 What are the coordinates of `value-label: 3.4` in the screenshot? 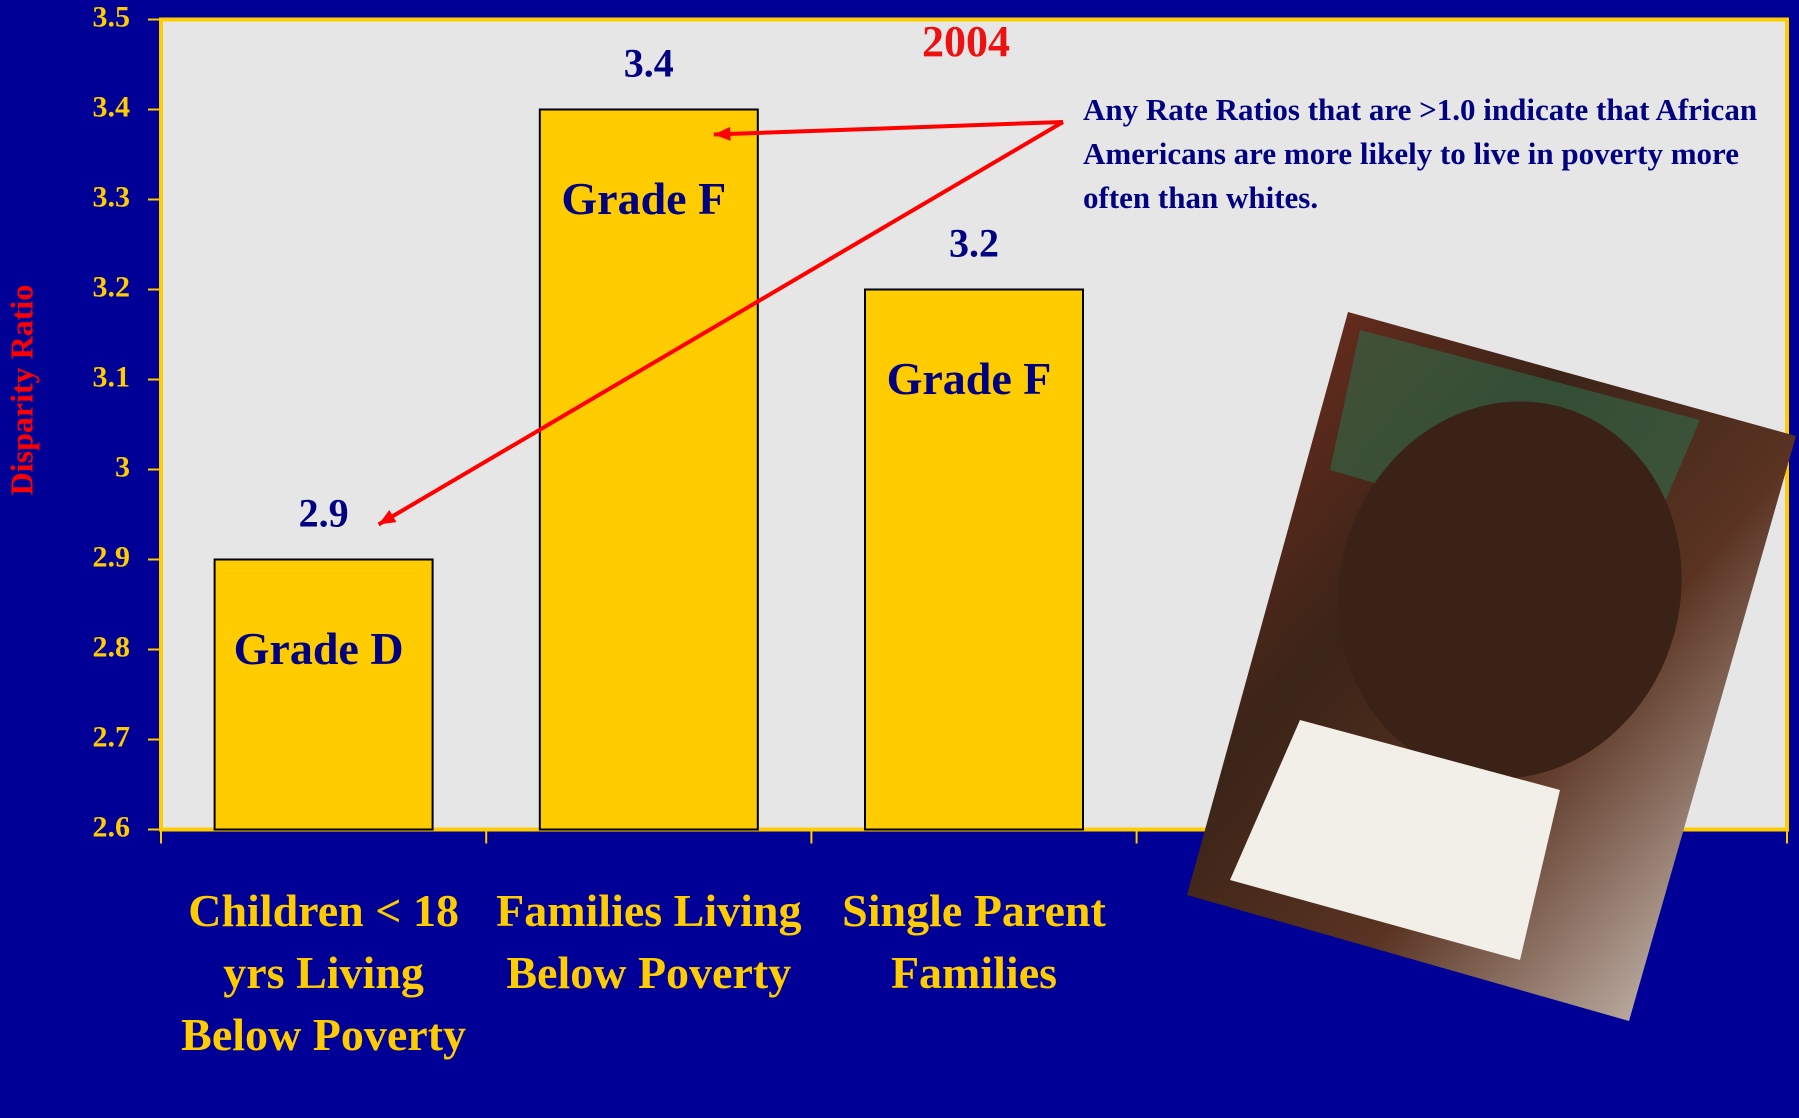 It's located at (649, 63).